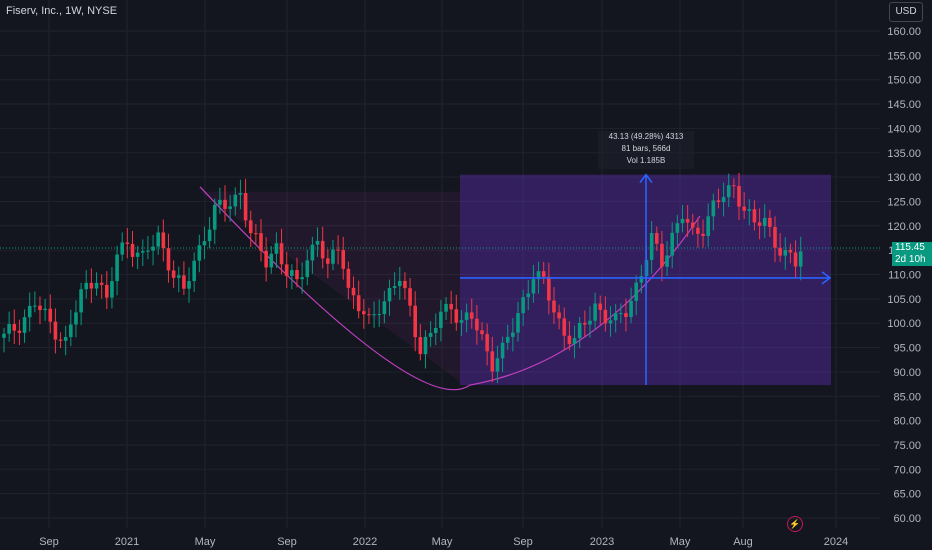 The image size is (932, 550). I want to click on price-tick-label: 110.00, so click(904, 276).